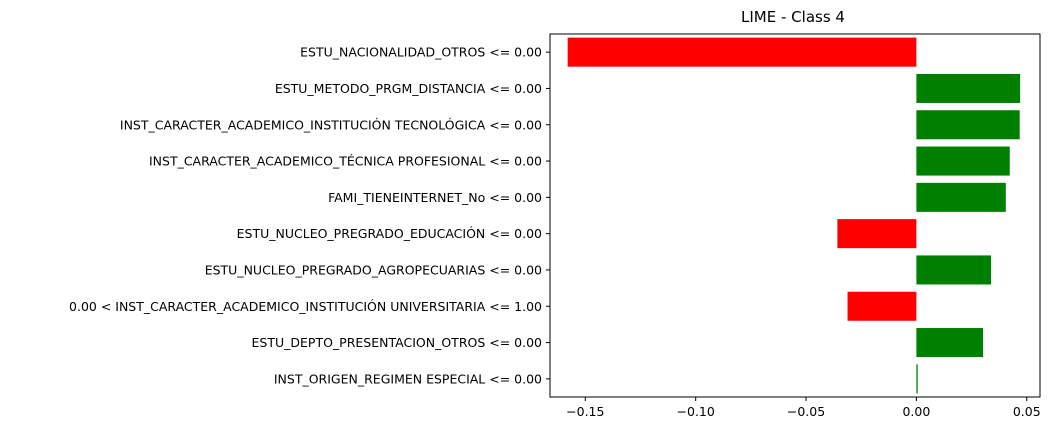  I want to click on x-tick-label: 0.05, so click(1027, 411).